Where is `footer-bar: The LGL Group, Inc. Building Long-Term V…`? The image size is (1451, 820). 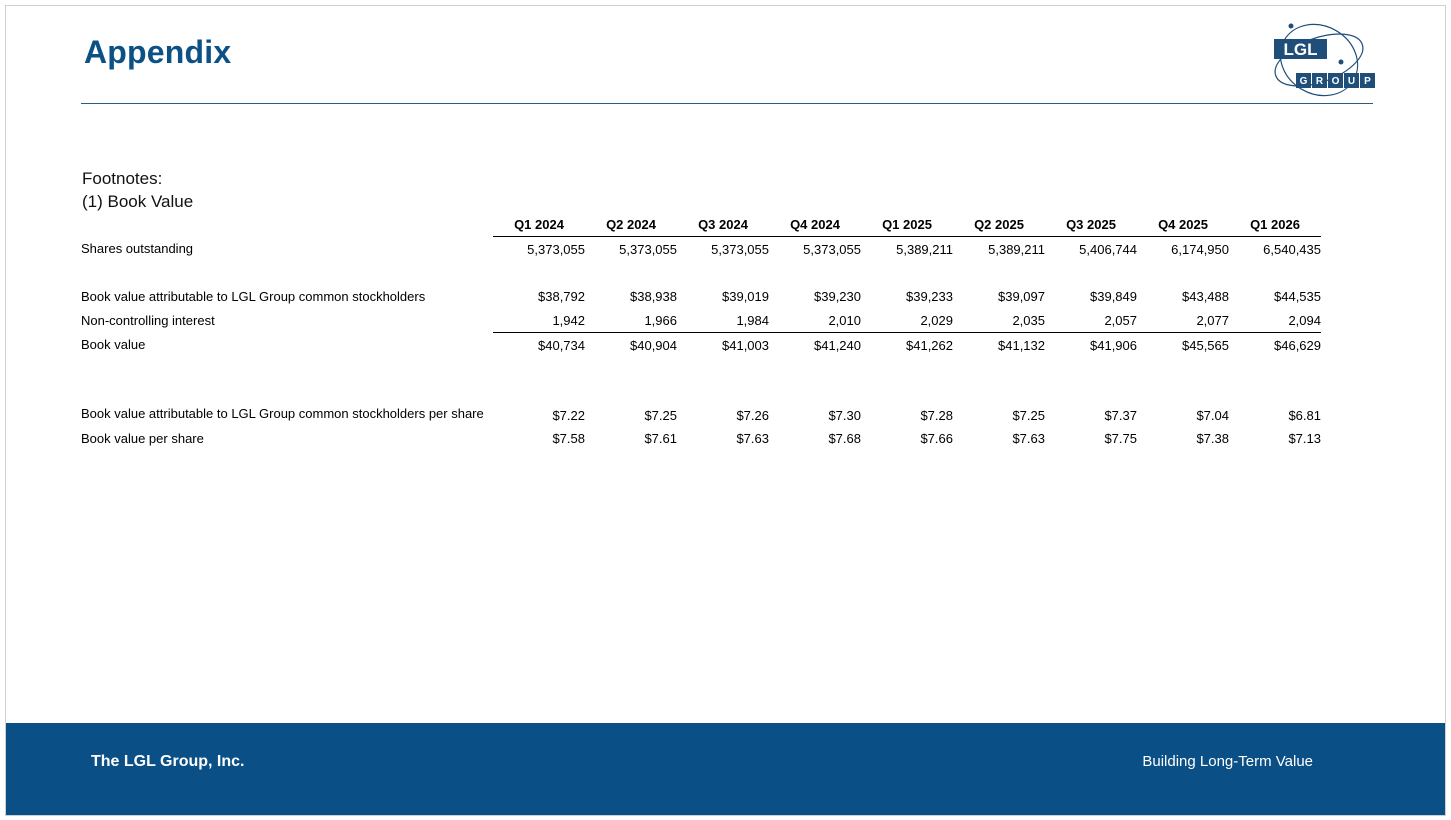 footer-bar: The LGL Group, Inc. Building Long-Term V… is located at coordinates (725, 769).